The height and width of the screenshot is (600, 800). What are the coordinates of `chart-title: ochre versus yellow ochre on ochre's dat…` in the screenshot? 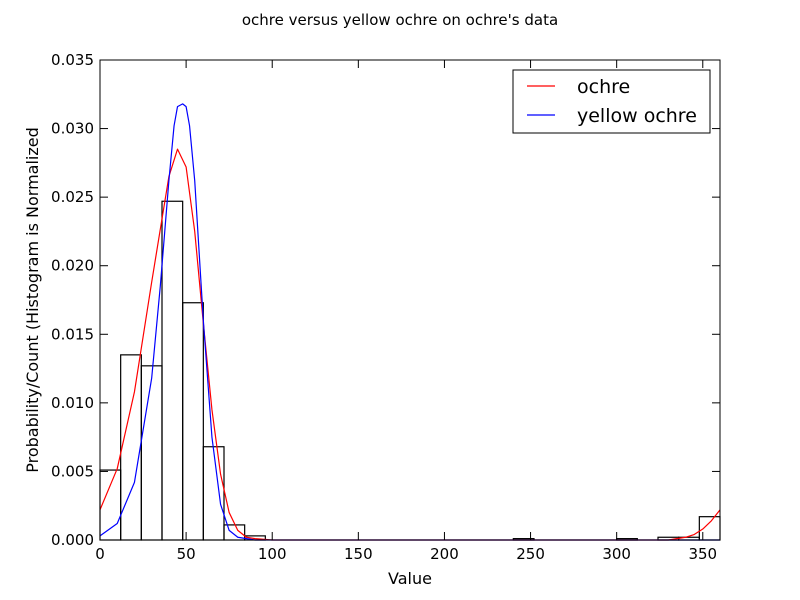 It's located at (400, 20).